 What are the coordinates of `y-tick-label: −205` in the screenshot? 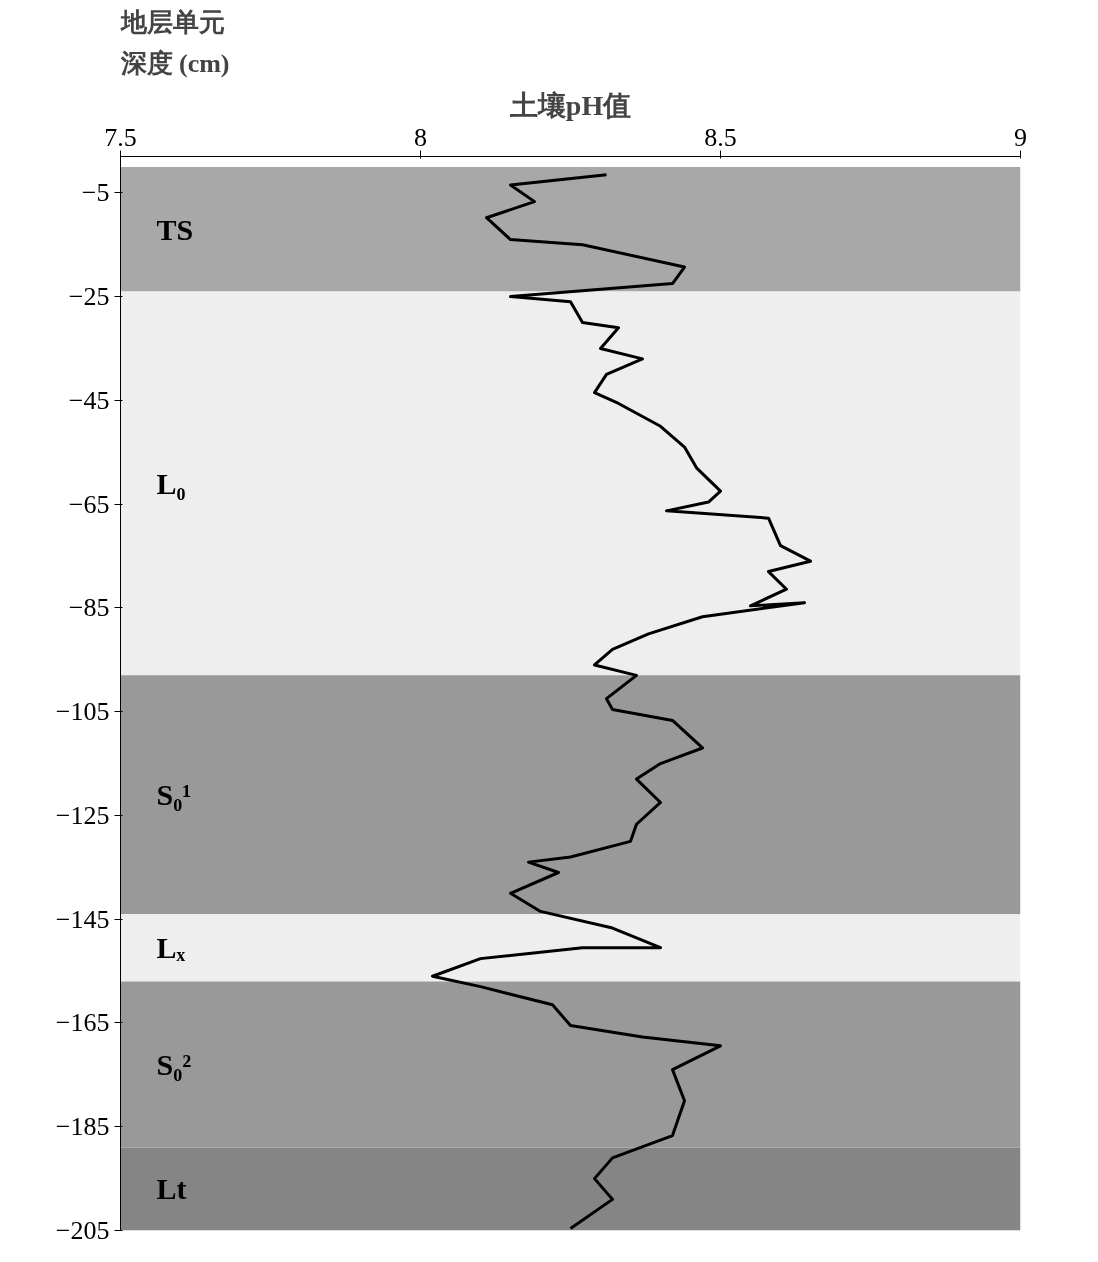 It's located at (82, 1230).